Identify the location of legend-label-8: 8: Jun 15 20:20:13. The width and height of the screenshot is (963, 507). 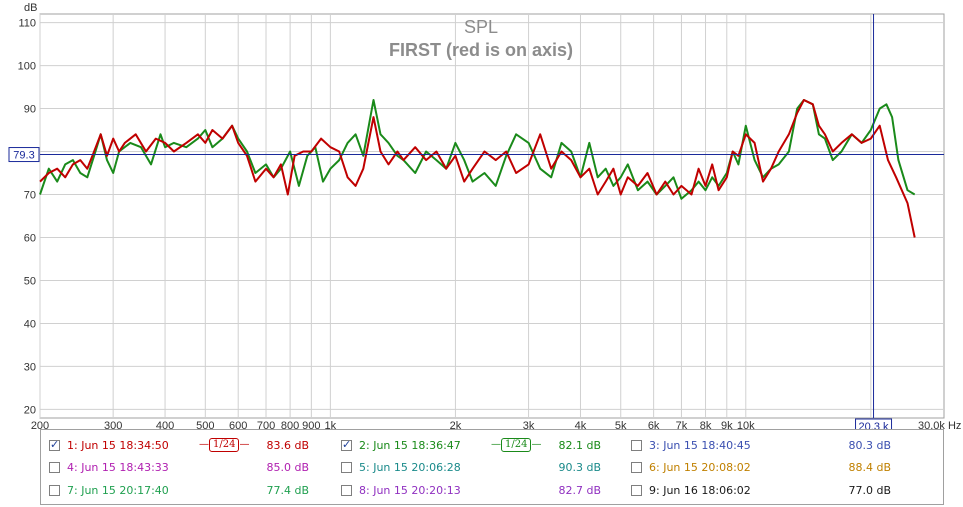
(410, 490).